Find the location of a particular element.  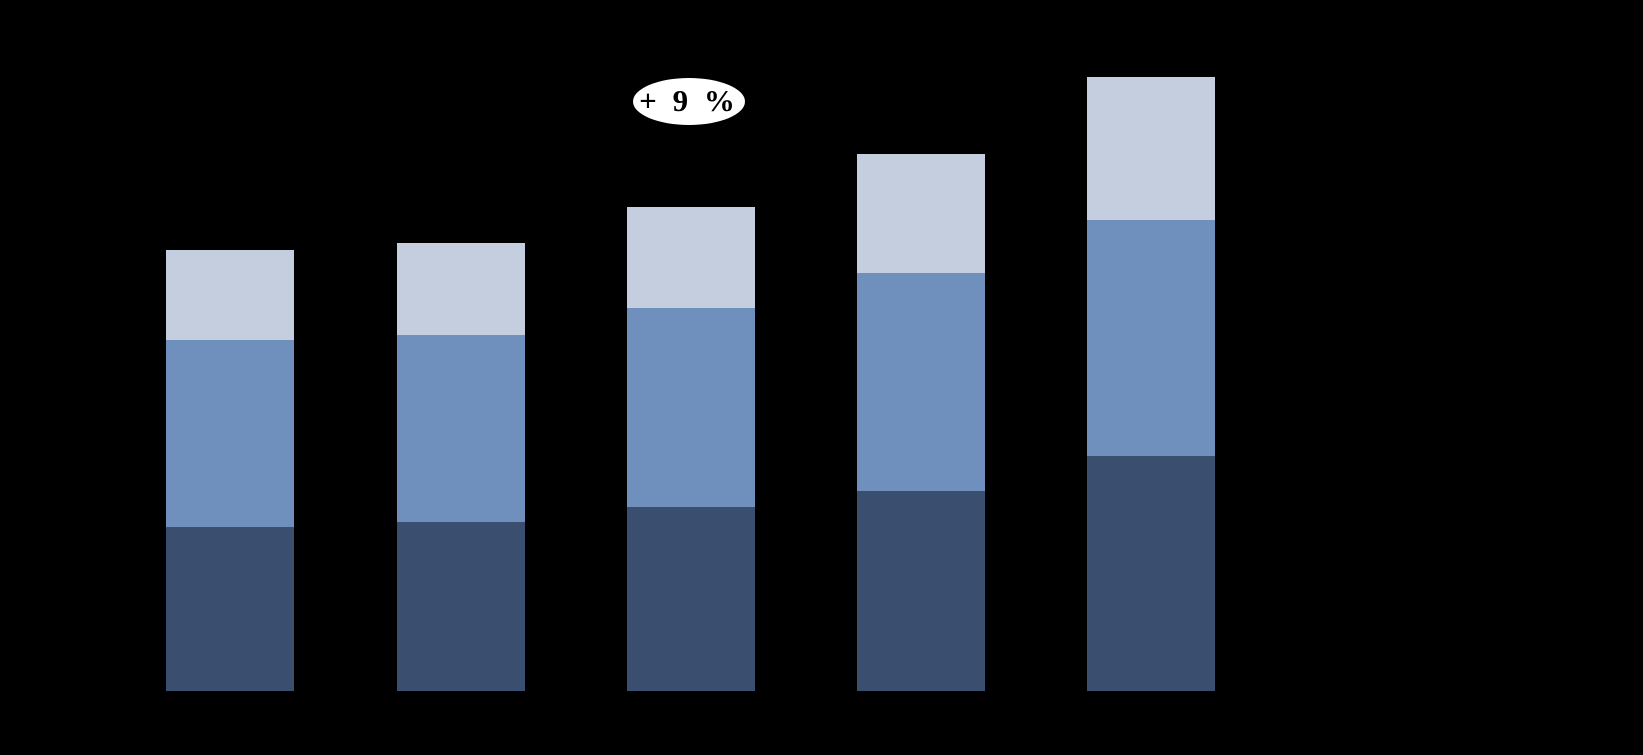

bar-4-top-segment-light-blue is located at coordinates (921, 213).